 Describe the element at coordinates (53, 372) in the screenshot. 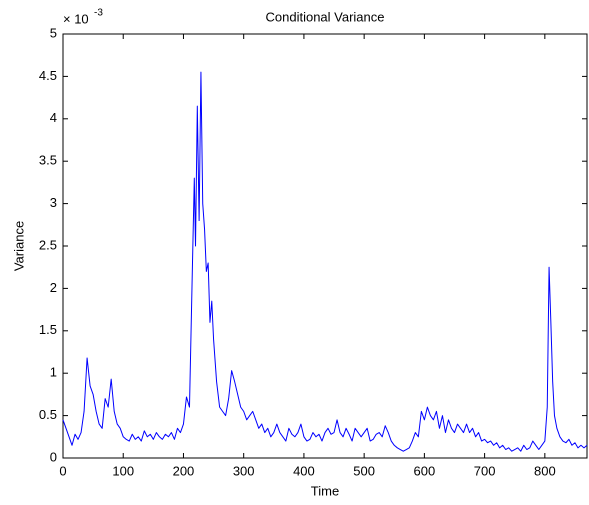

I see `y-tick-label: 1` at that location.